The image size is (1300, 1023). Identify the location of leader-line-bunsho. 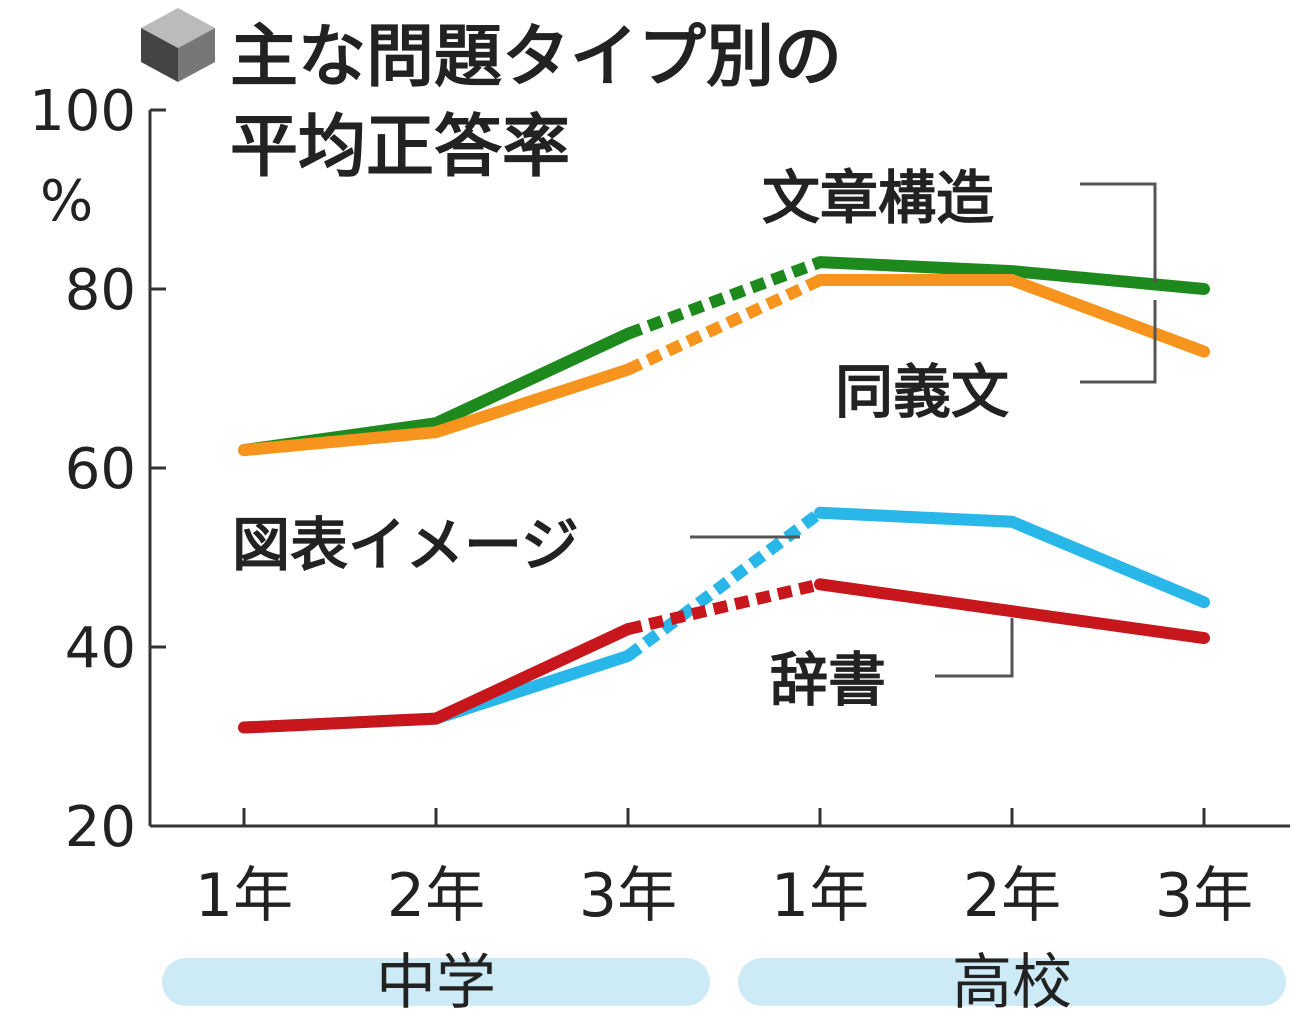
(1118, 232).